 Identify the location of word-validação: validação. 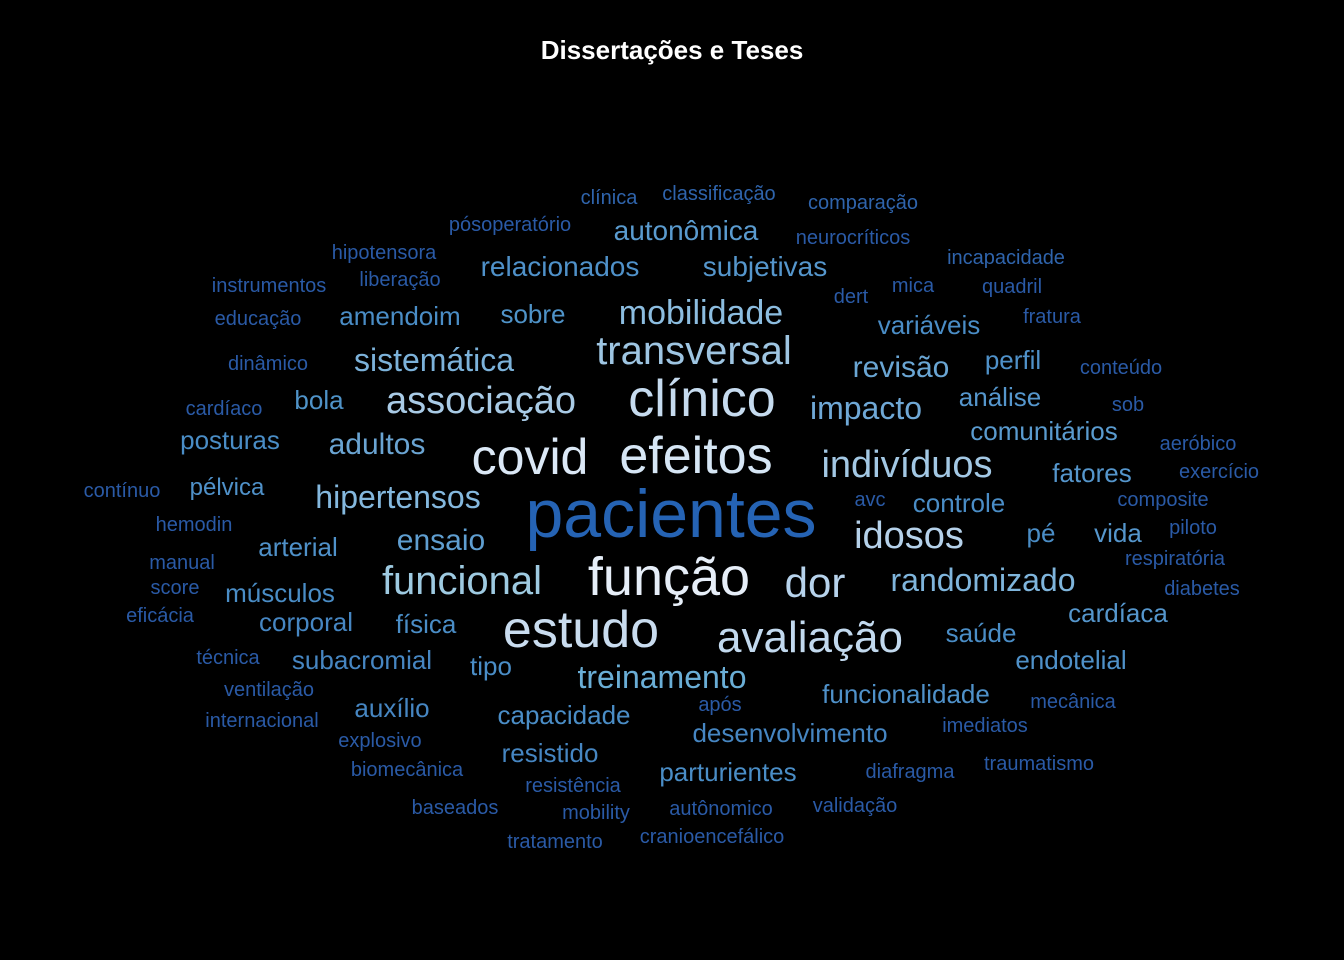
(855, 806).